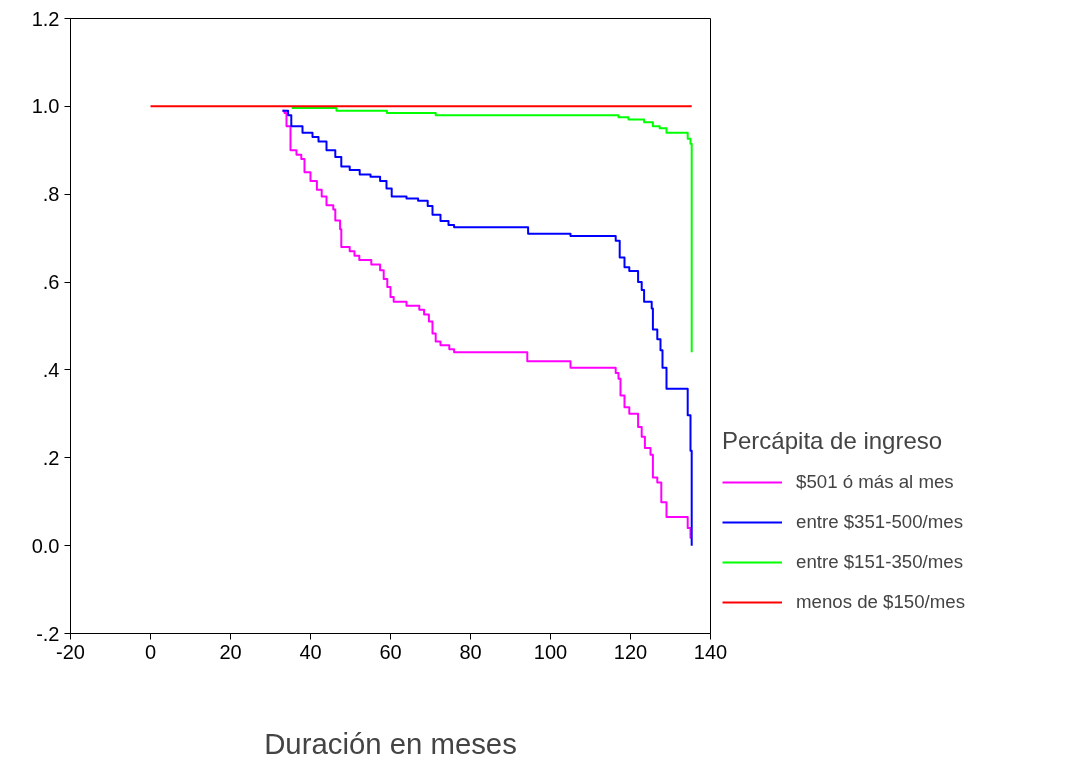 The width and height of the screenshot is (1087, 781). What do you see at coordinates (390, 651) in the screenshot?
I see `x-tick-label: 60` at bounding box center [390, 651].